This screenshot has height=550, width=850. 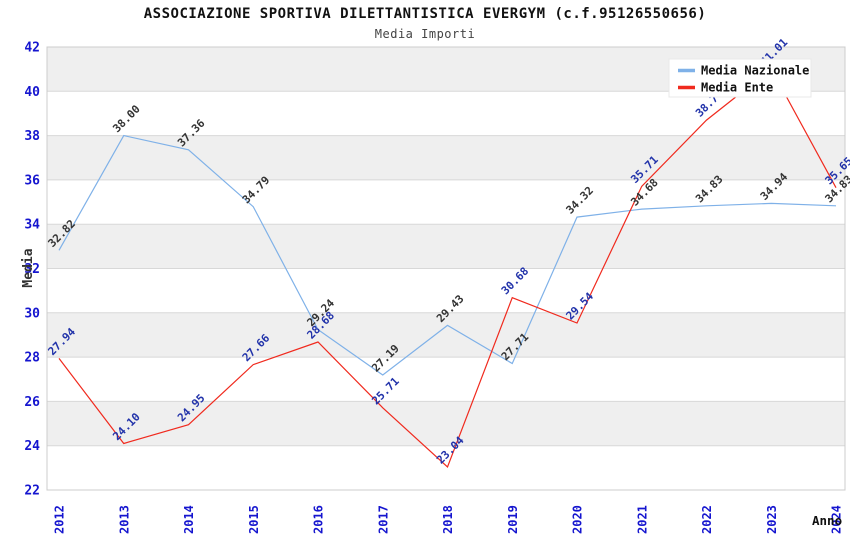 I want to click on legend-label-media-ente: Media Ente, so click(x=737, y=88).